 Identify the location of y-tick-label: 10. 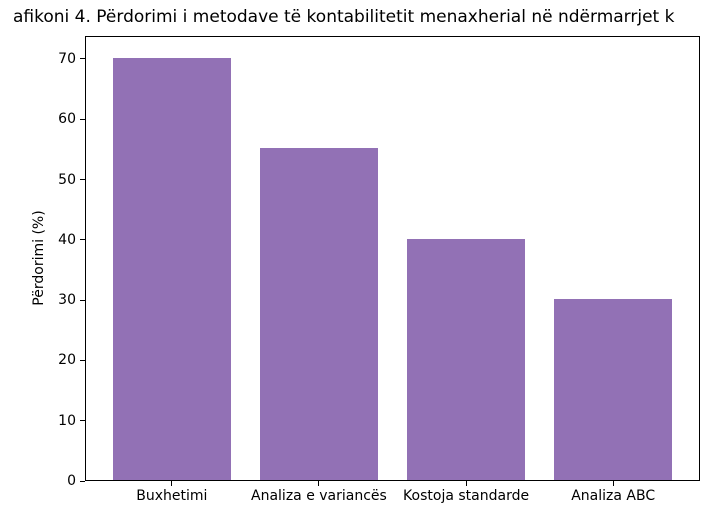
(67, 420).